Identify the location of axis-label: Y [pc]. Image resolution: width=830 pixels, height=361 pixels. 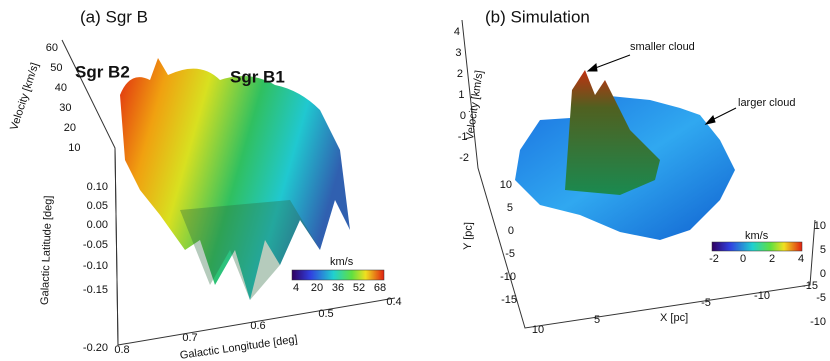
(468, 236).